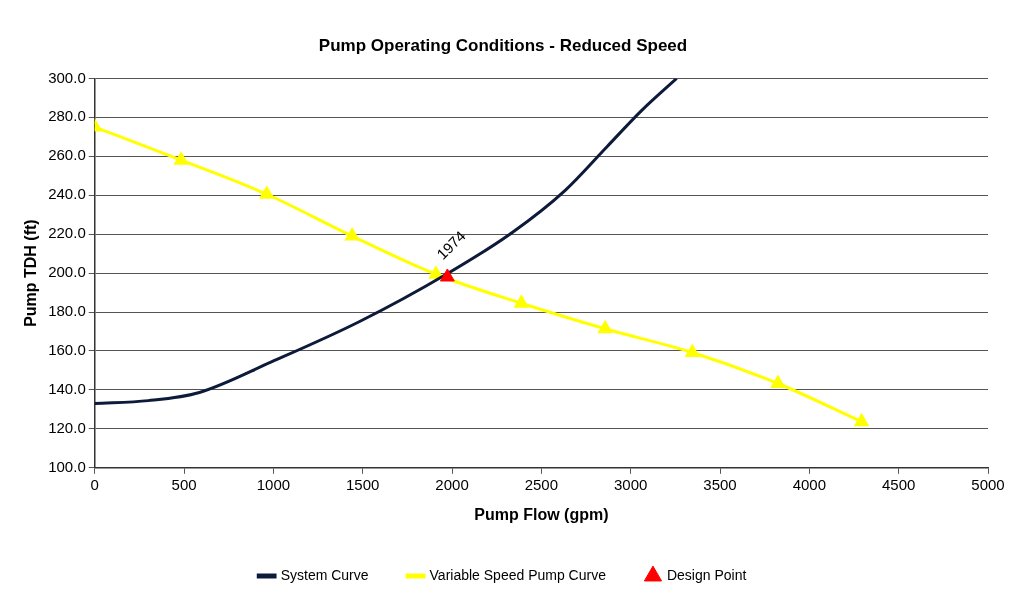 This screenshot has width=1032, height=614. I want to click on y-tick-label: 240.0, so click(67, 194).